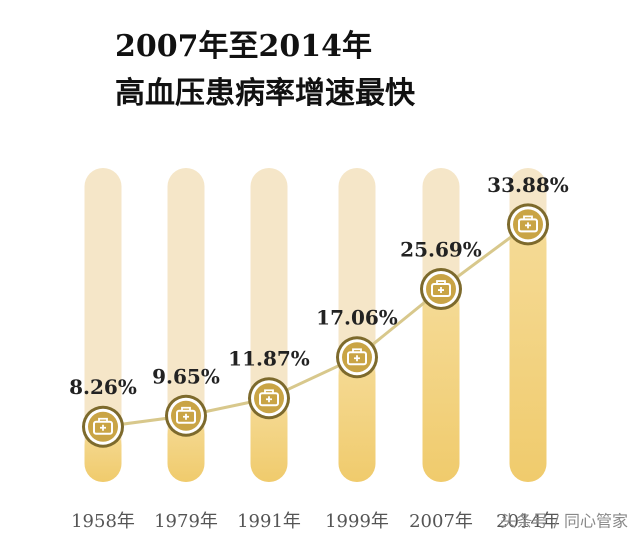  What do you see at coordinates (103, 325) in the screenshot?
I see `capsule` at bounding box center [103, 325].